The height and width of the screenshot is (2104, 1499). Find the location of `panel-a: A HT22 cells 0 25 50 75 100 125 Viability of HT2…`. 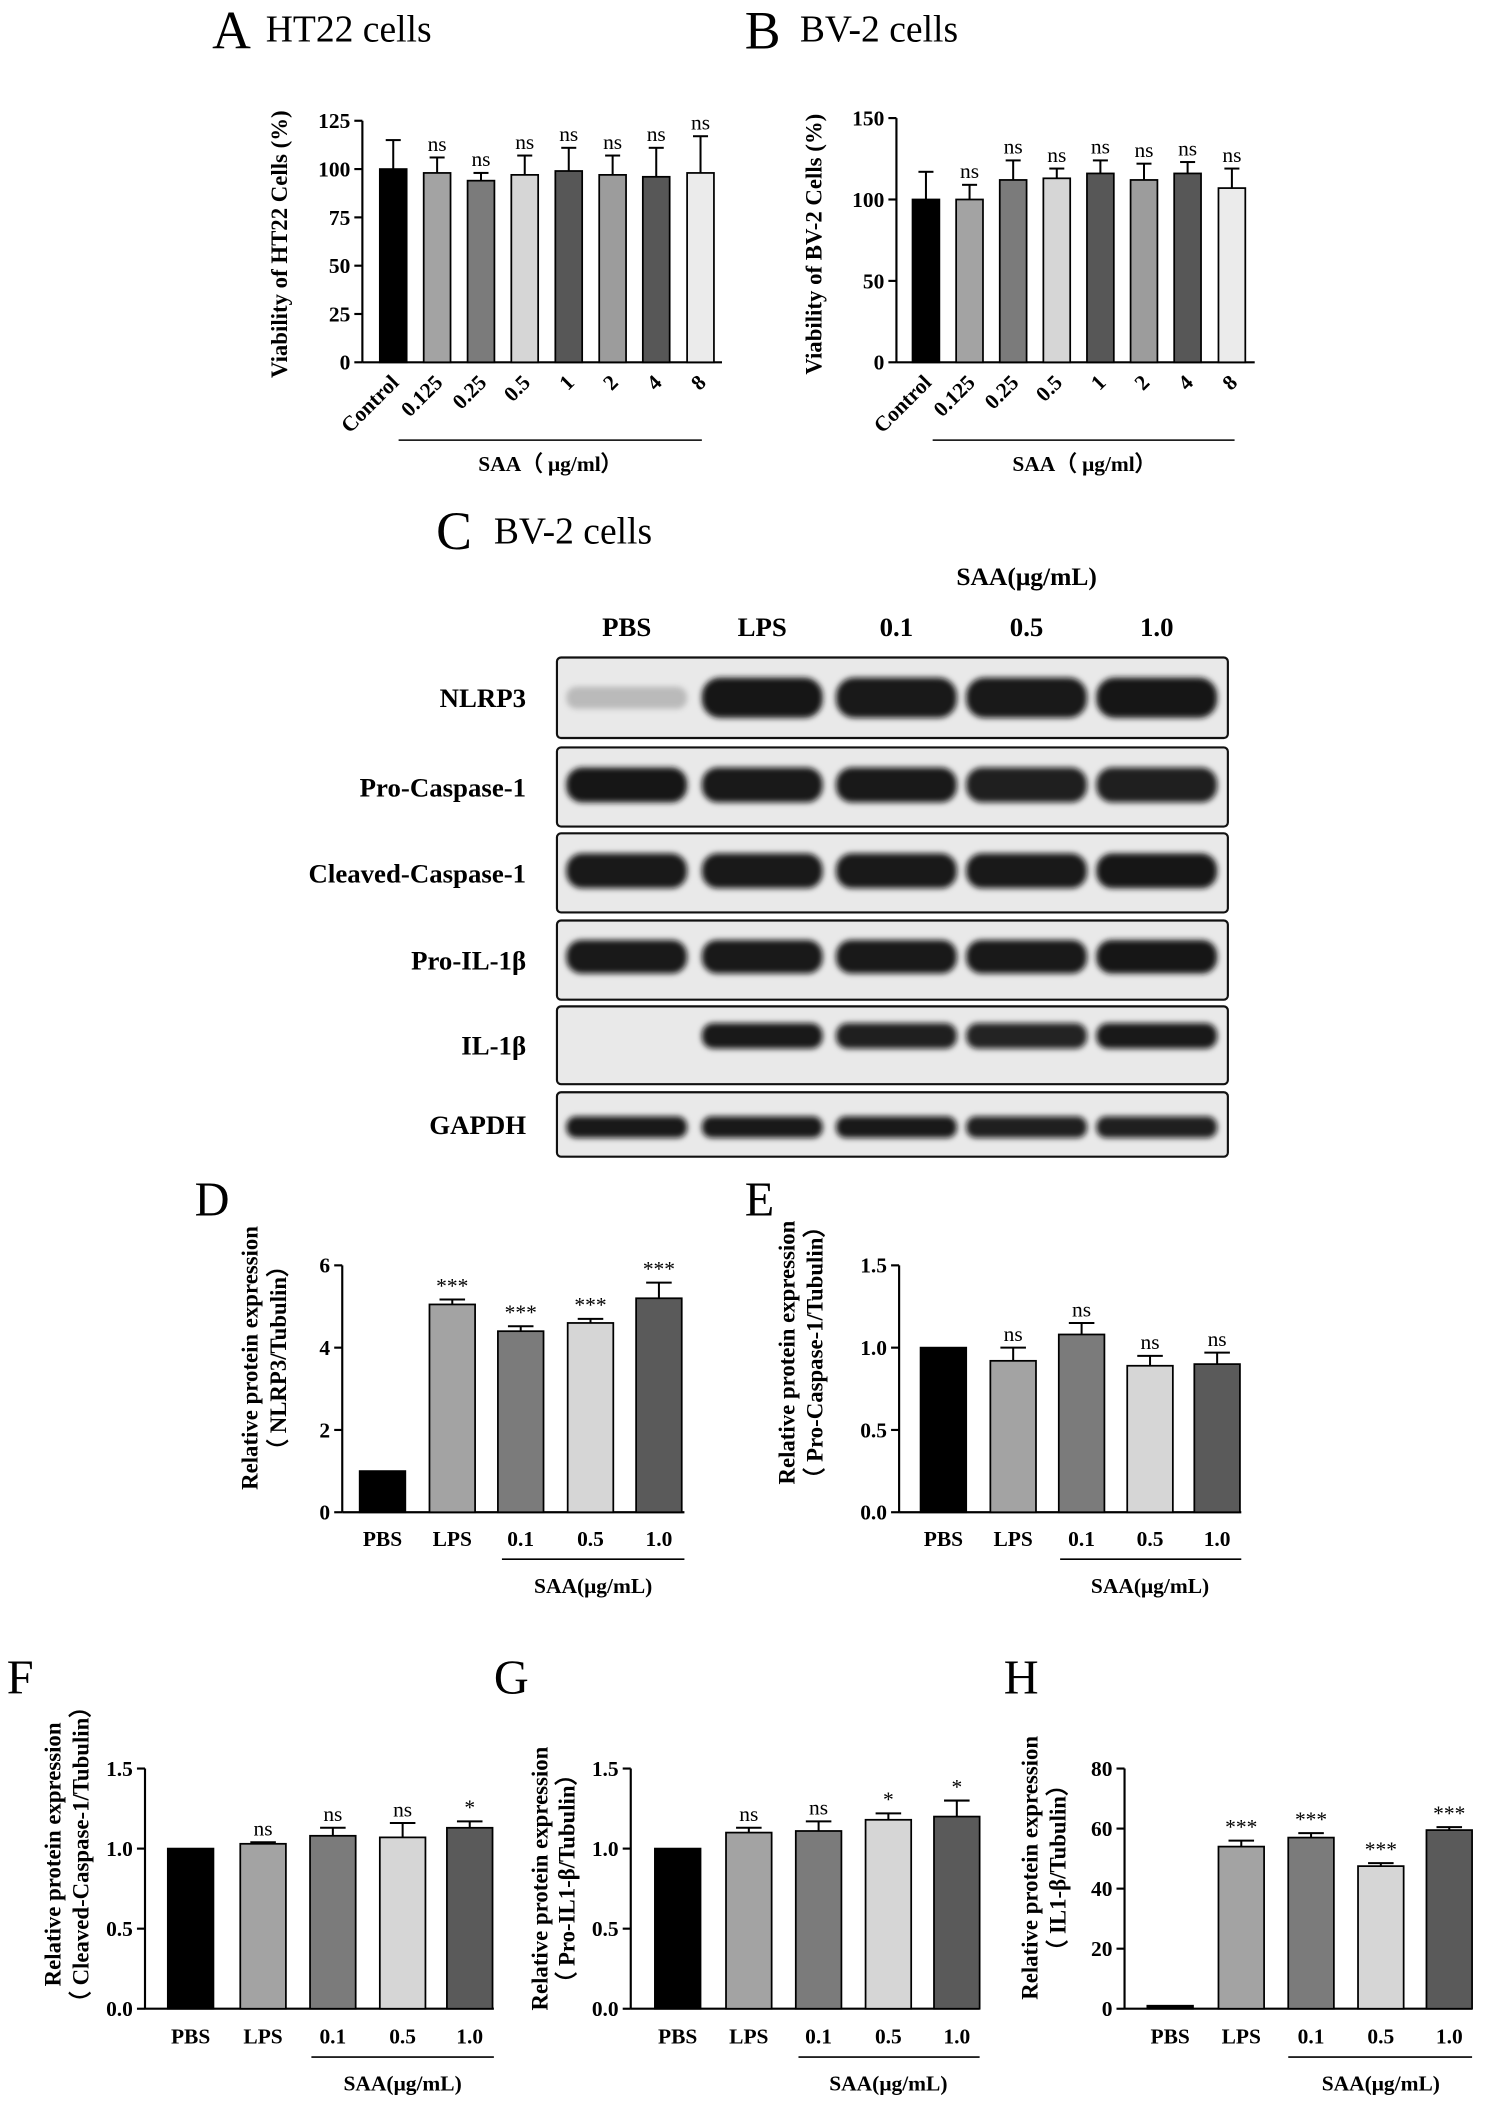

panel-a: A HT22 cells 0 25 50 75 100 125 Viability of HT2… is located at coordinates (467, 238).